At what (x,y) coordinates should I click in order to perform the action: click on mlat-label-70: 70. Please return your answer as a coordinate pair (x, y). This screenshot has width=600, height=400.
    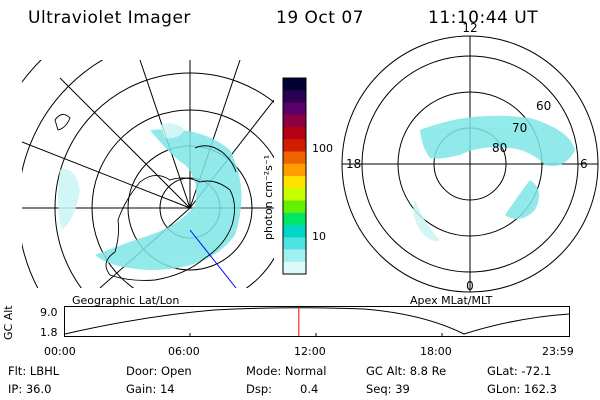
    Looking at the image, I should click on (519, 128).